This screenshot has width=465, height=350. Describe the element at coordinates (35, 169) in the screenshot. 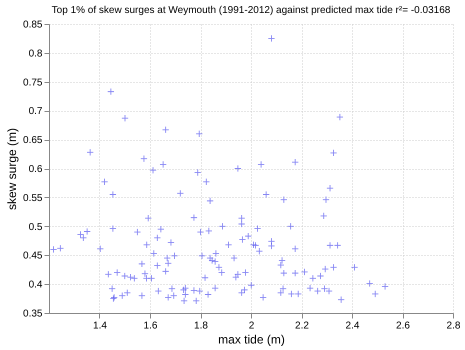

I see `y-tick-label: 0.6` at that location.